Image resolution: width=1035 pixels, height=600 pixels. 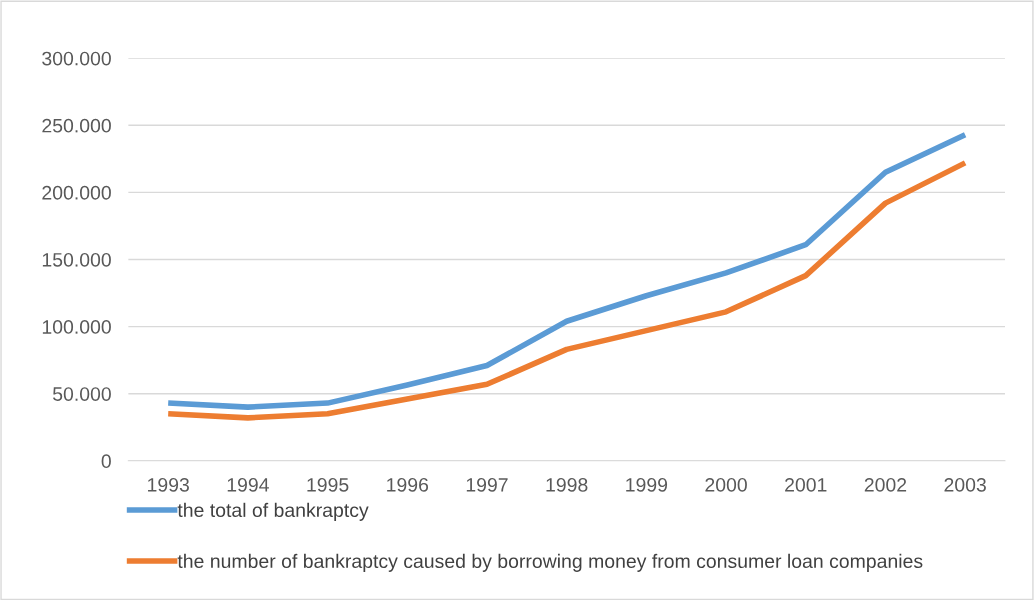 I want to click on y-tick-label: 250.000, so click(x=76, y=125).